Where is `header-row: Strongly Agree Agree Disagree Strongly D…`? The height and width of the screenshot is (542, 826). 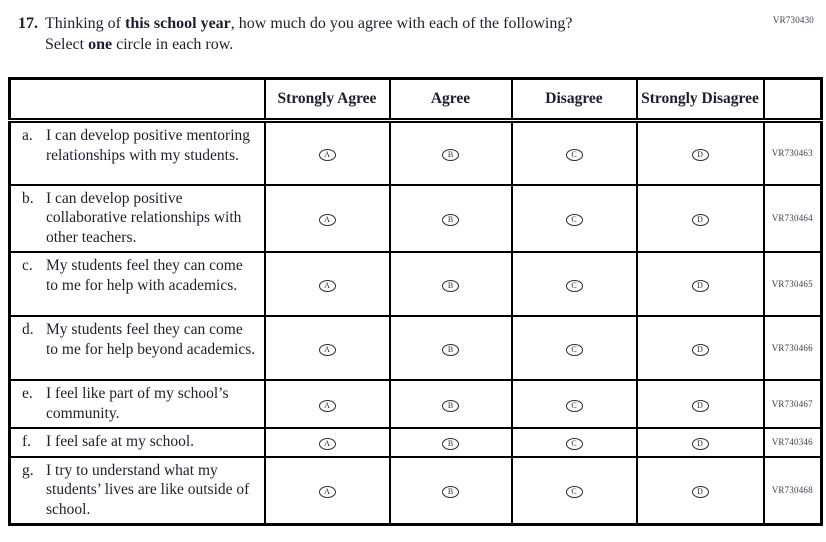 header-row: Strongly Agree Agree Disagree Strongly D… is located at coordinates (415, 100).